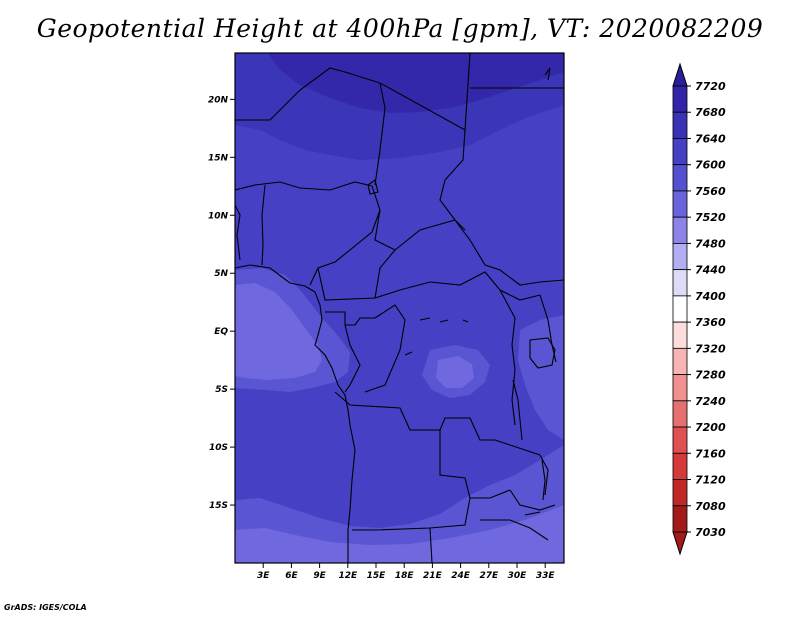 This screenshot has height=618, width=800. What do you see at coordinates (461, 576) in the screenshot?
I see `lon-tick-label: 24E` at bounding box center [461, 576].